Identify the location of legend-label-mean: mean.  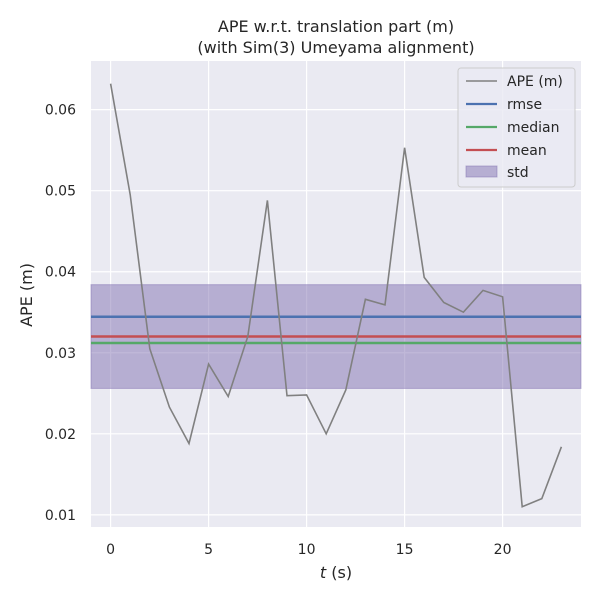
(527, 151).